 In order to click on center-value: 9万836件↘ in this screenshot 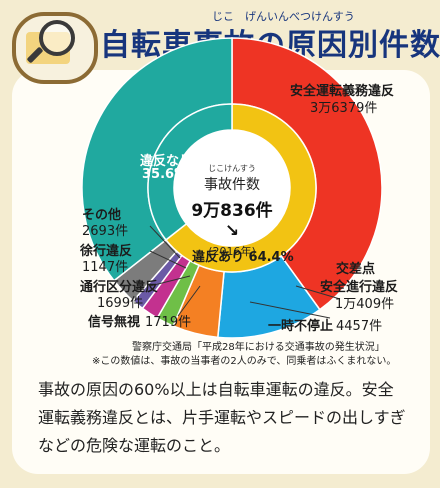, I will do `click(232, 221)`.